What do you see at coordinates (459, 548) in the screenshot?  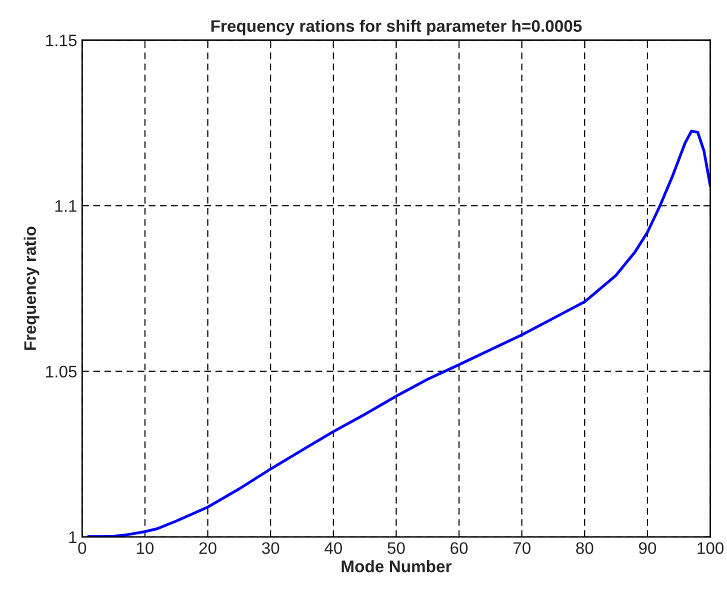 I see `x-tick-label: 60` at bounding box center [459, 548].